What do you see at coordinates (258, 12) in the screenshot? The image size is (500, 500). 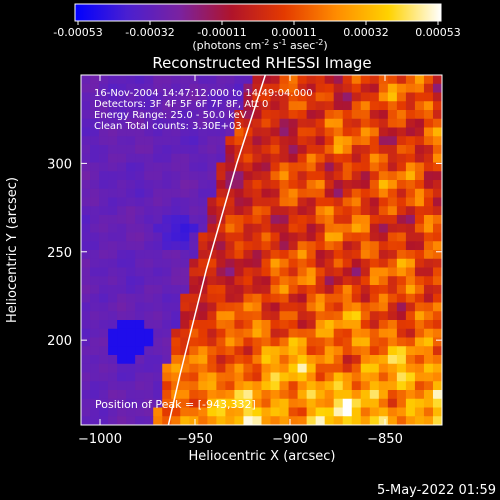 I see `colorbar` at bounding box center [258, 12].